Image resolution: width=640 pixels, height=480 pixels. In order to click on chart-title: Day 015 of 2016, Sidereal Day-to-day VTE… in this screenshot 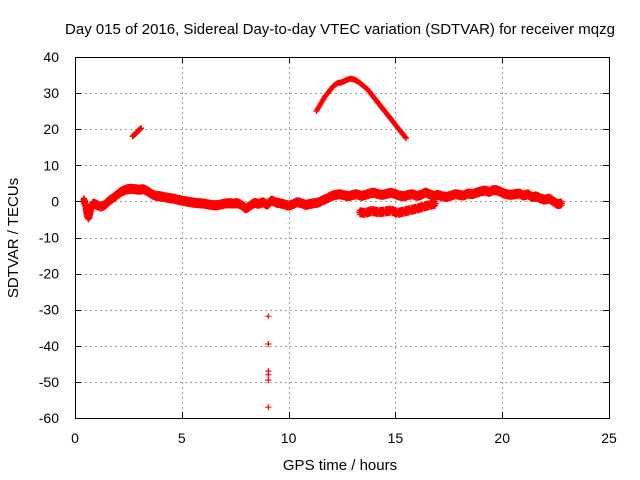, I will do `click(340, 29)`.